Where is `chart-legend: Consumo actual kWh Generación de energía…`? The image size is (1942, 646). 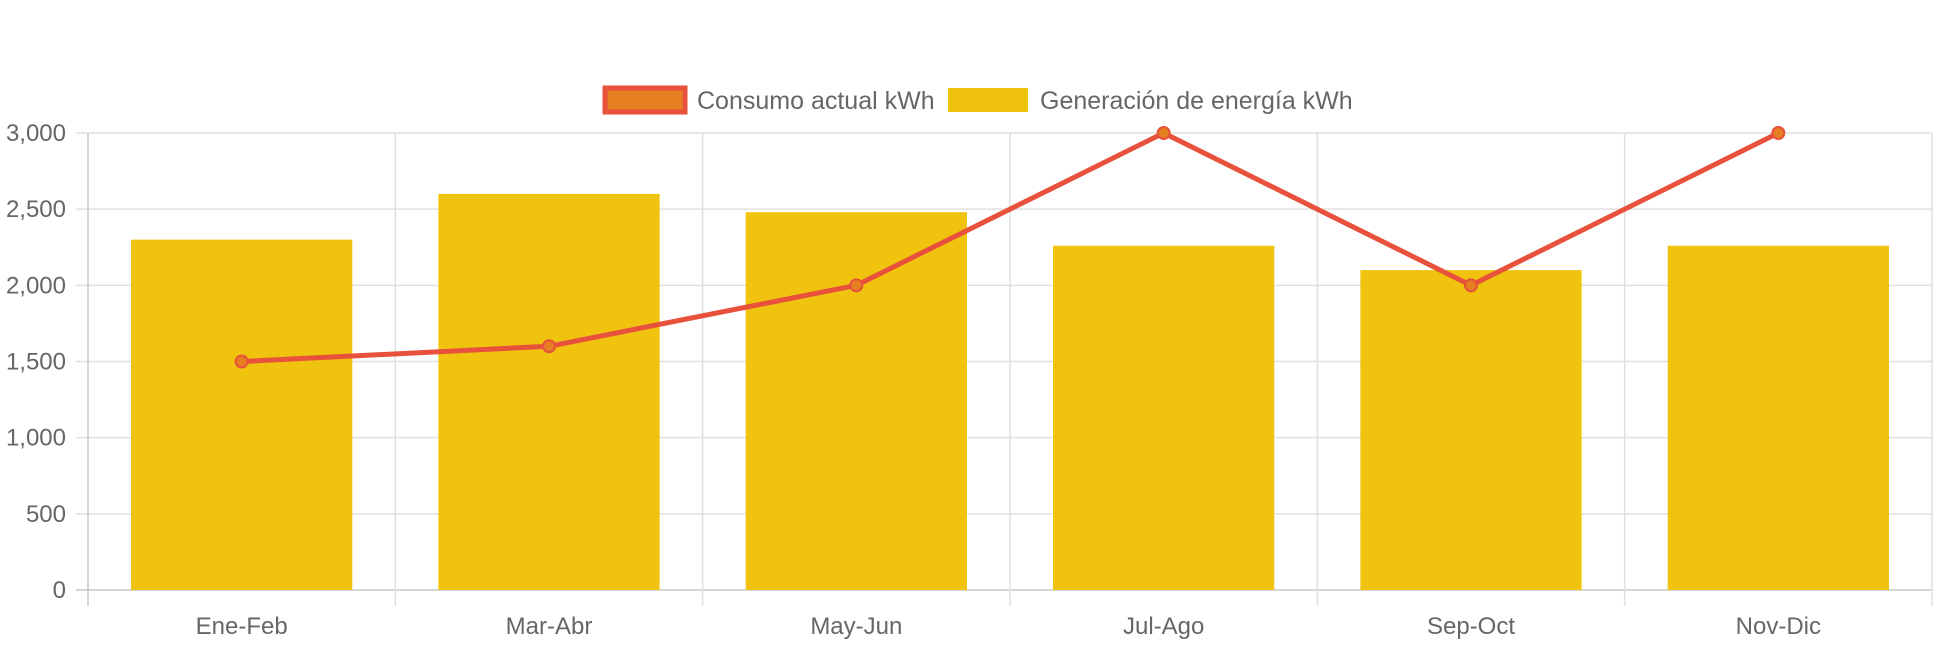 chart-legend: Consumo actual kWh Generación de energía… is located at coordinates (977, 100).